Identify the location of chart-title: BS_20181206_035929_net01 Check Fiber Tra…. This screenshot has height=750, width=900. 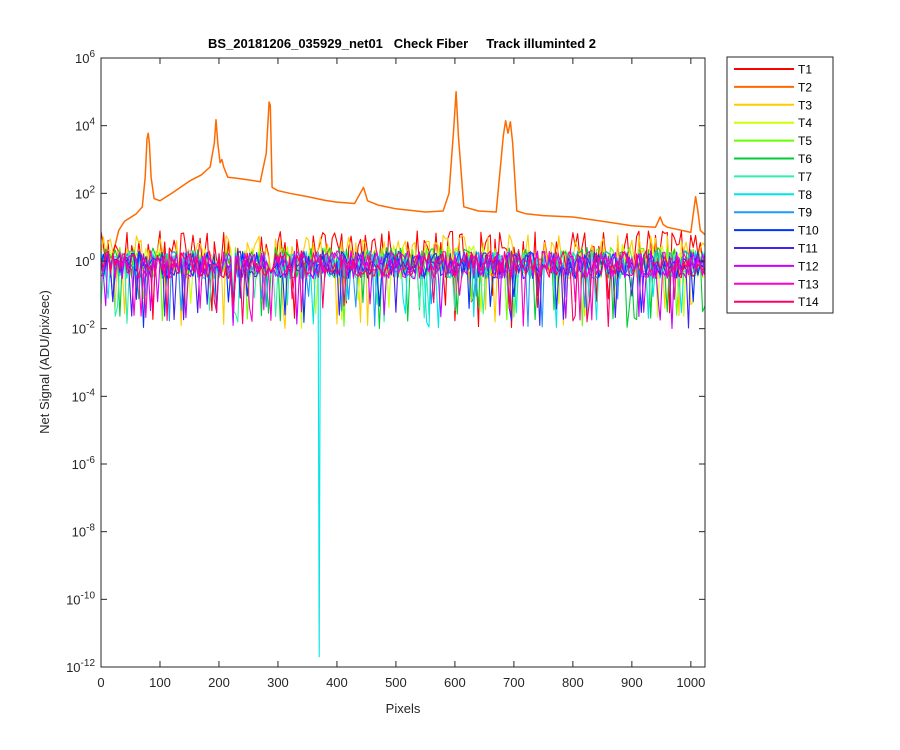
(402, 43).